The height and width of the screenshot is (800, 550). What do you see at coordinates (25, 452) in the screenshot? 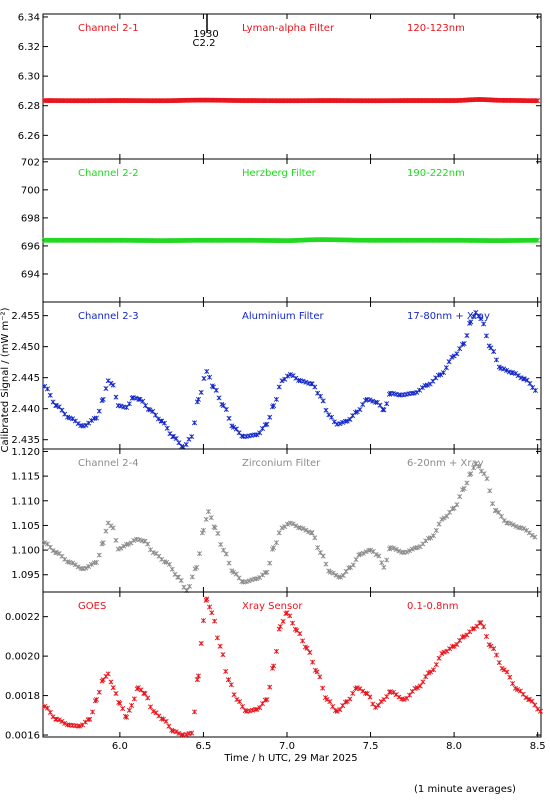
I see `y-tick-label: 1.120` at bounding box center [25, 452].